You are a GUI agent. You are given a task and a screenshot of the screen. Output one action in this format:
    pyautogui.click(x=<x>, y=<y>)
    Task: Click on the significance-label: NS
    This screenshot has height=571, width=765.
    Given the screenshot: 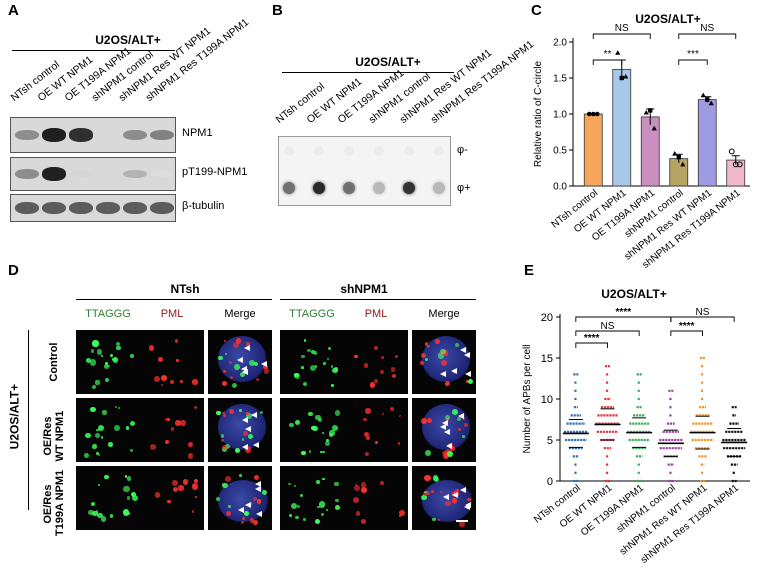 What is the action you would take?
    pyautogui.click(x=703, y=312)
    